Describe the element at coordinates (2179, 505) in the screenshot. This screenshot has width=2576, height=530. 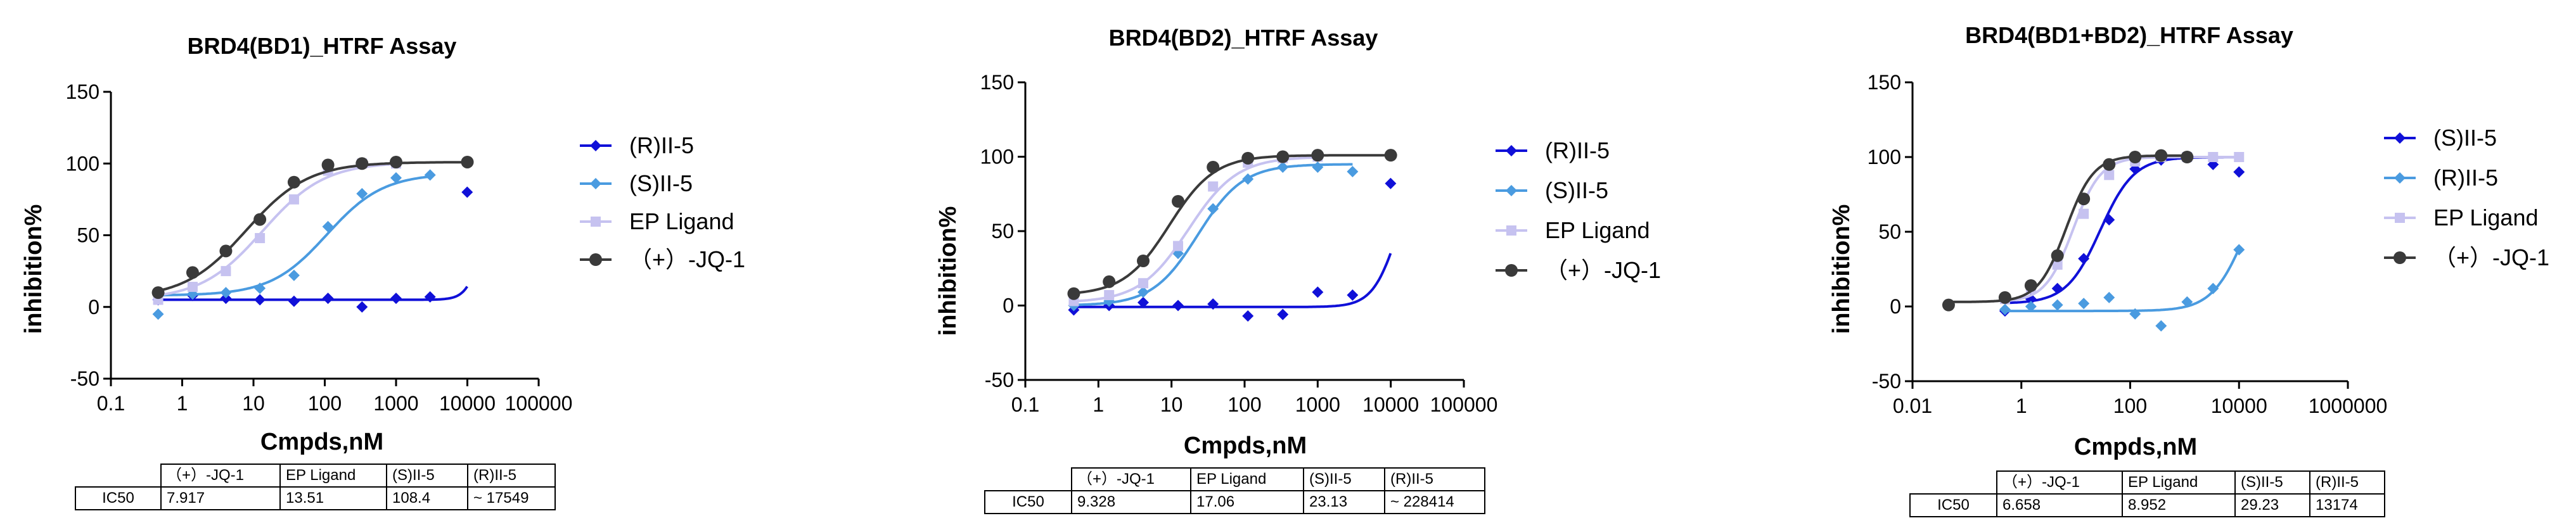
I see `table-cell: 8.952` at that location.